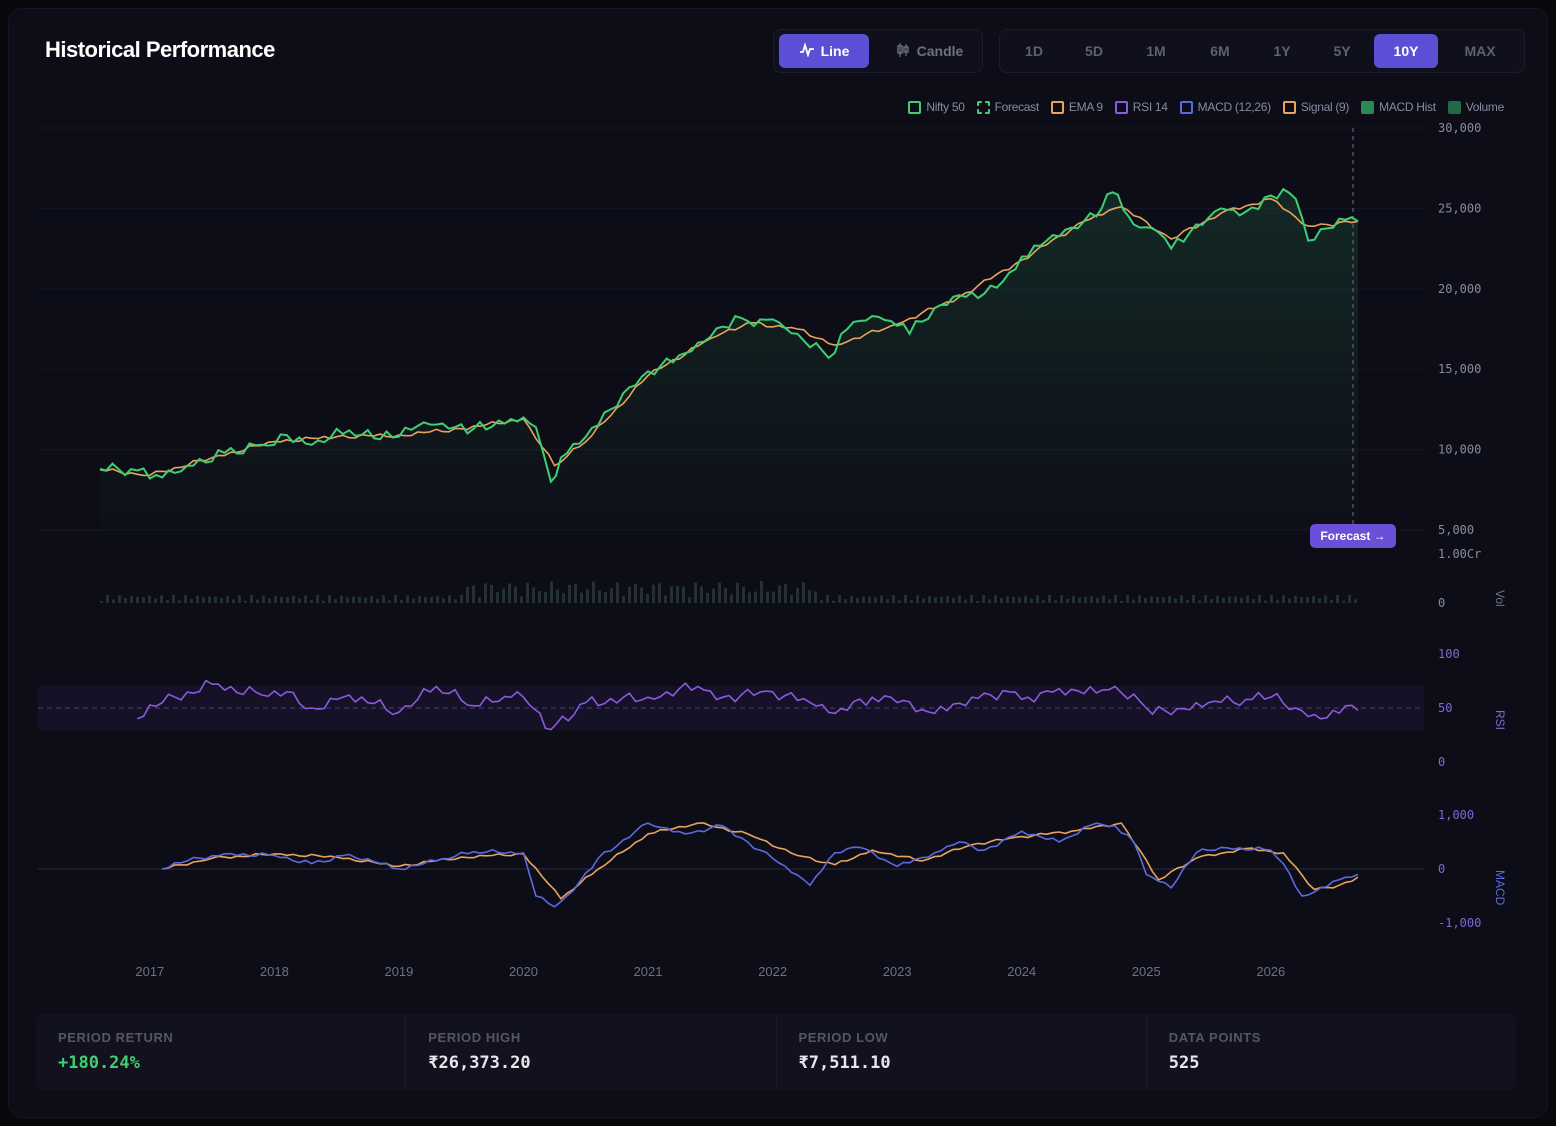 This screenshot has width=1556, height=1126. What do you see at coordinates (1480, 51) in the screenshot?
I see `range-max-button: MAX` at bounding box center [1480, 51].